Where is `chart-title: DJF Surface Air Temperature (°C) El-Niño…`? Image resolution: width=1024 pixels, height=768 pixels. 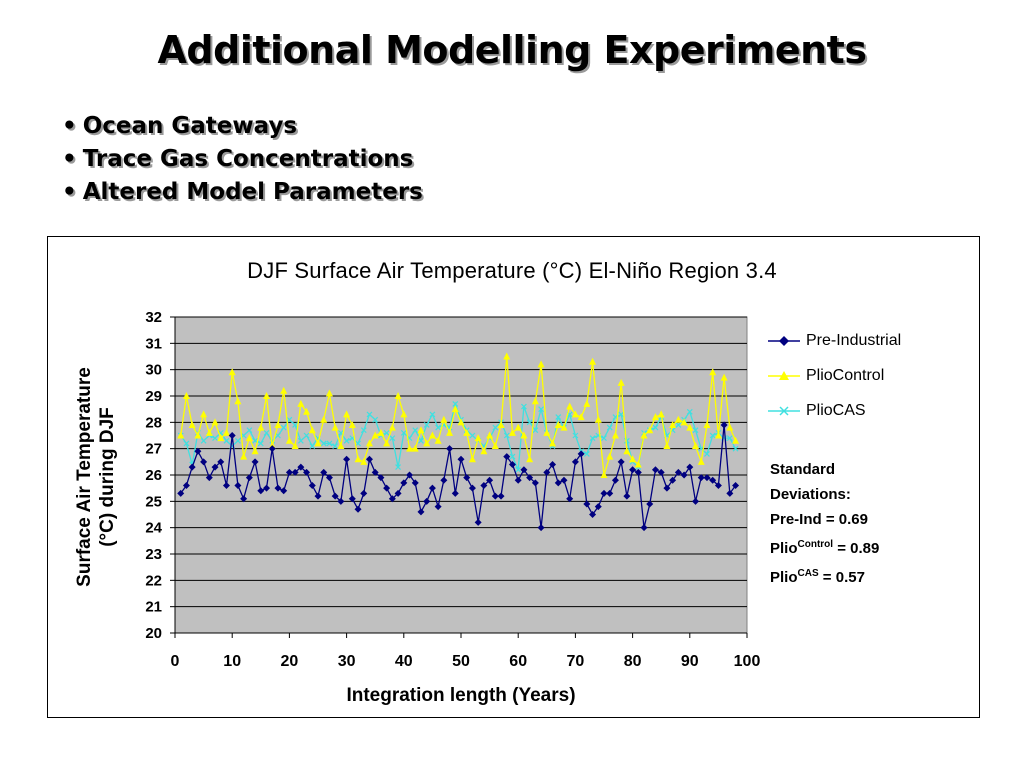
chart-title: DJF Surface Air Temperature (°C) El-Niño… is located at coordinates (512, 270).